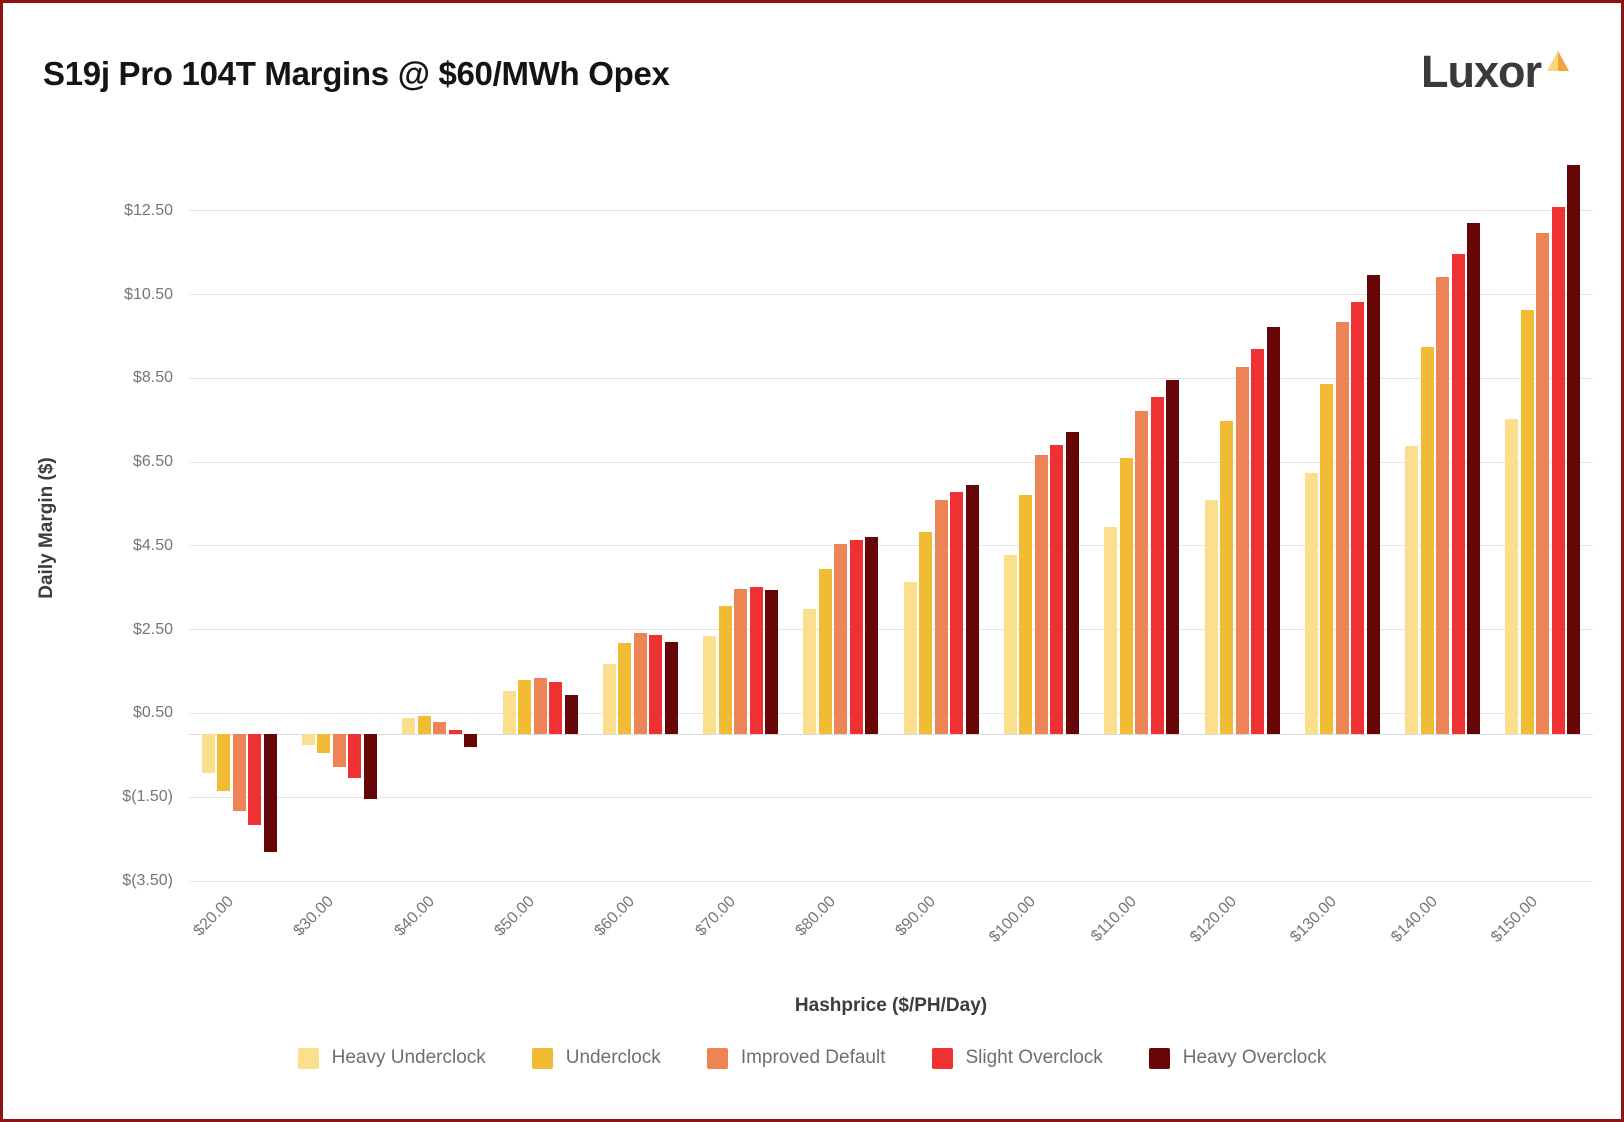  Describe the element at coordinates (796, 1058) in the screenshot. I see `legend-item: Improved Default` at that location.